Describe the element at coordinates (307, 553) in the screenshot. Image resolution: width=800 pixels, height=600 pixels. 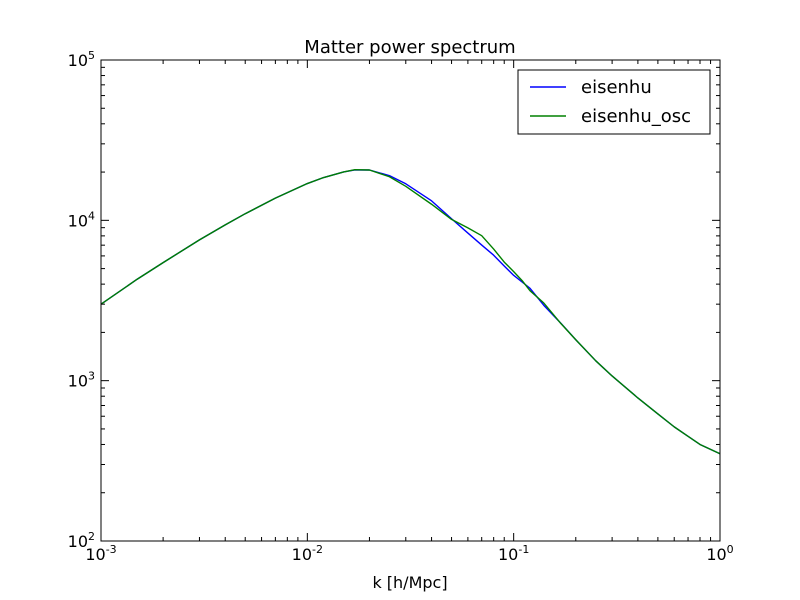
I see `x-tick-label: 10⁻²` at that location.